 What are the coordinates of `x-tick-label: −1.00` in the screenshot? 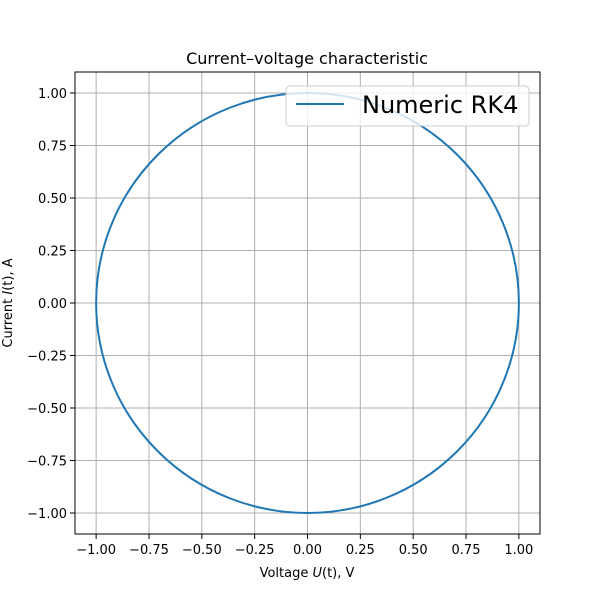 It's located at (96, 550).